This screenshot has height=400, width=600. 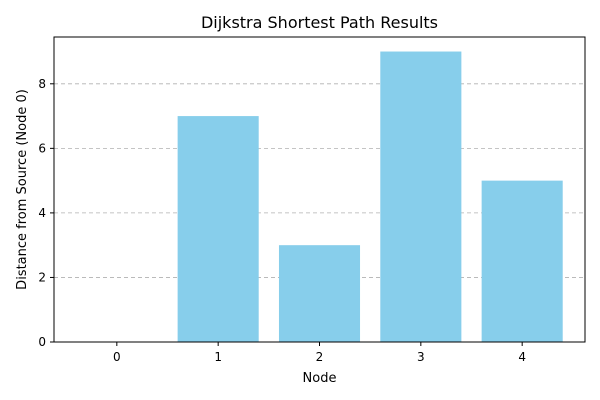 I want to click on chart-title: Dijkstra Shortest Path Results, so click(x=319, y=22).